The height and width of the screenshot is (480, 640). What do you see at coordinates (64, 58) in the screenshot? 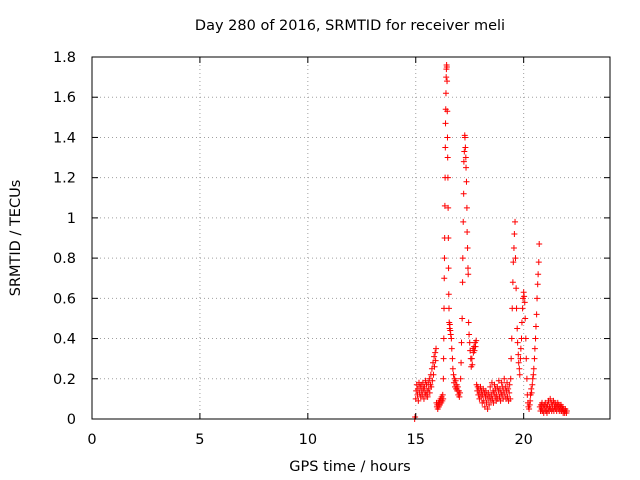
I see `y-tick-label: 1.8` at bounding box center [64, 58].